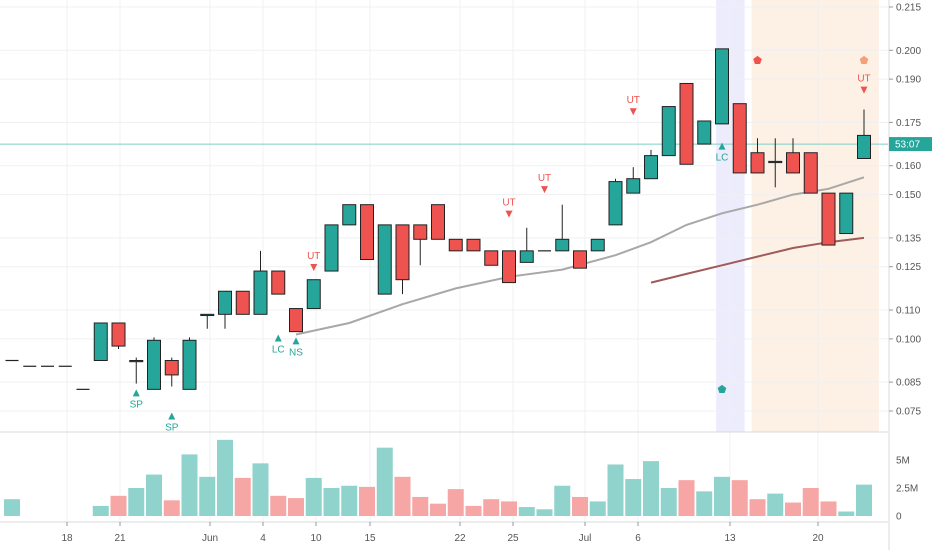 The image size is (932, 555). I want to click on time-tick-label: 13, so click(730, 538).